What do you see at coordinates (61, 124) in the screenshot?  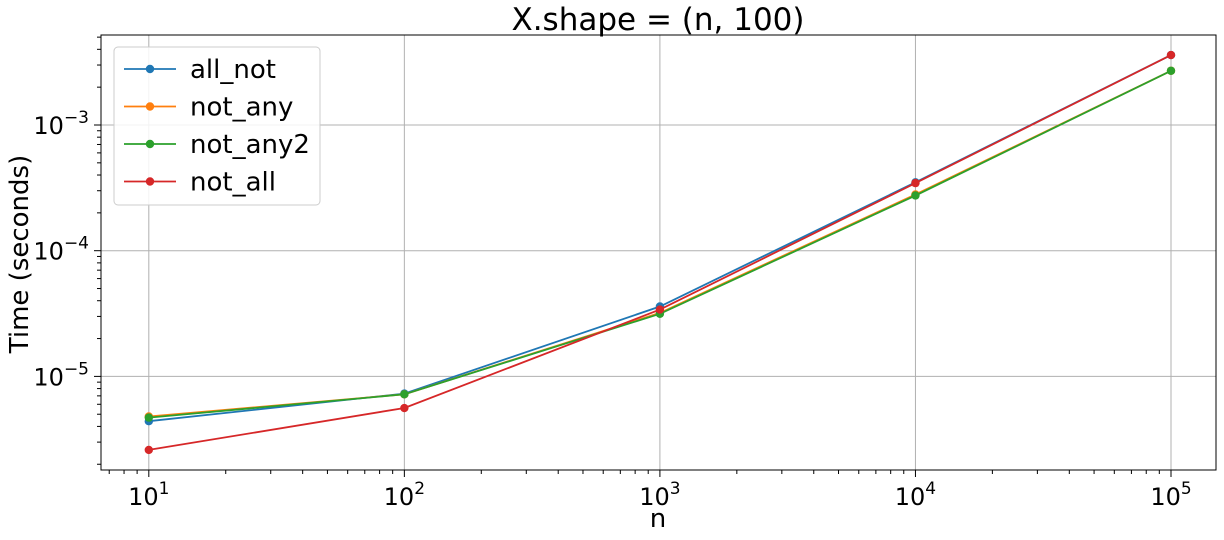 I see `y-tick-label: 10⁻³` at bounding box center [61, 124].